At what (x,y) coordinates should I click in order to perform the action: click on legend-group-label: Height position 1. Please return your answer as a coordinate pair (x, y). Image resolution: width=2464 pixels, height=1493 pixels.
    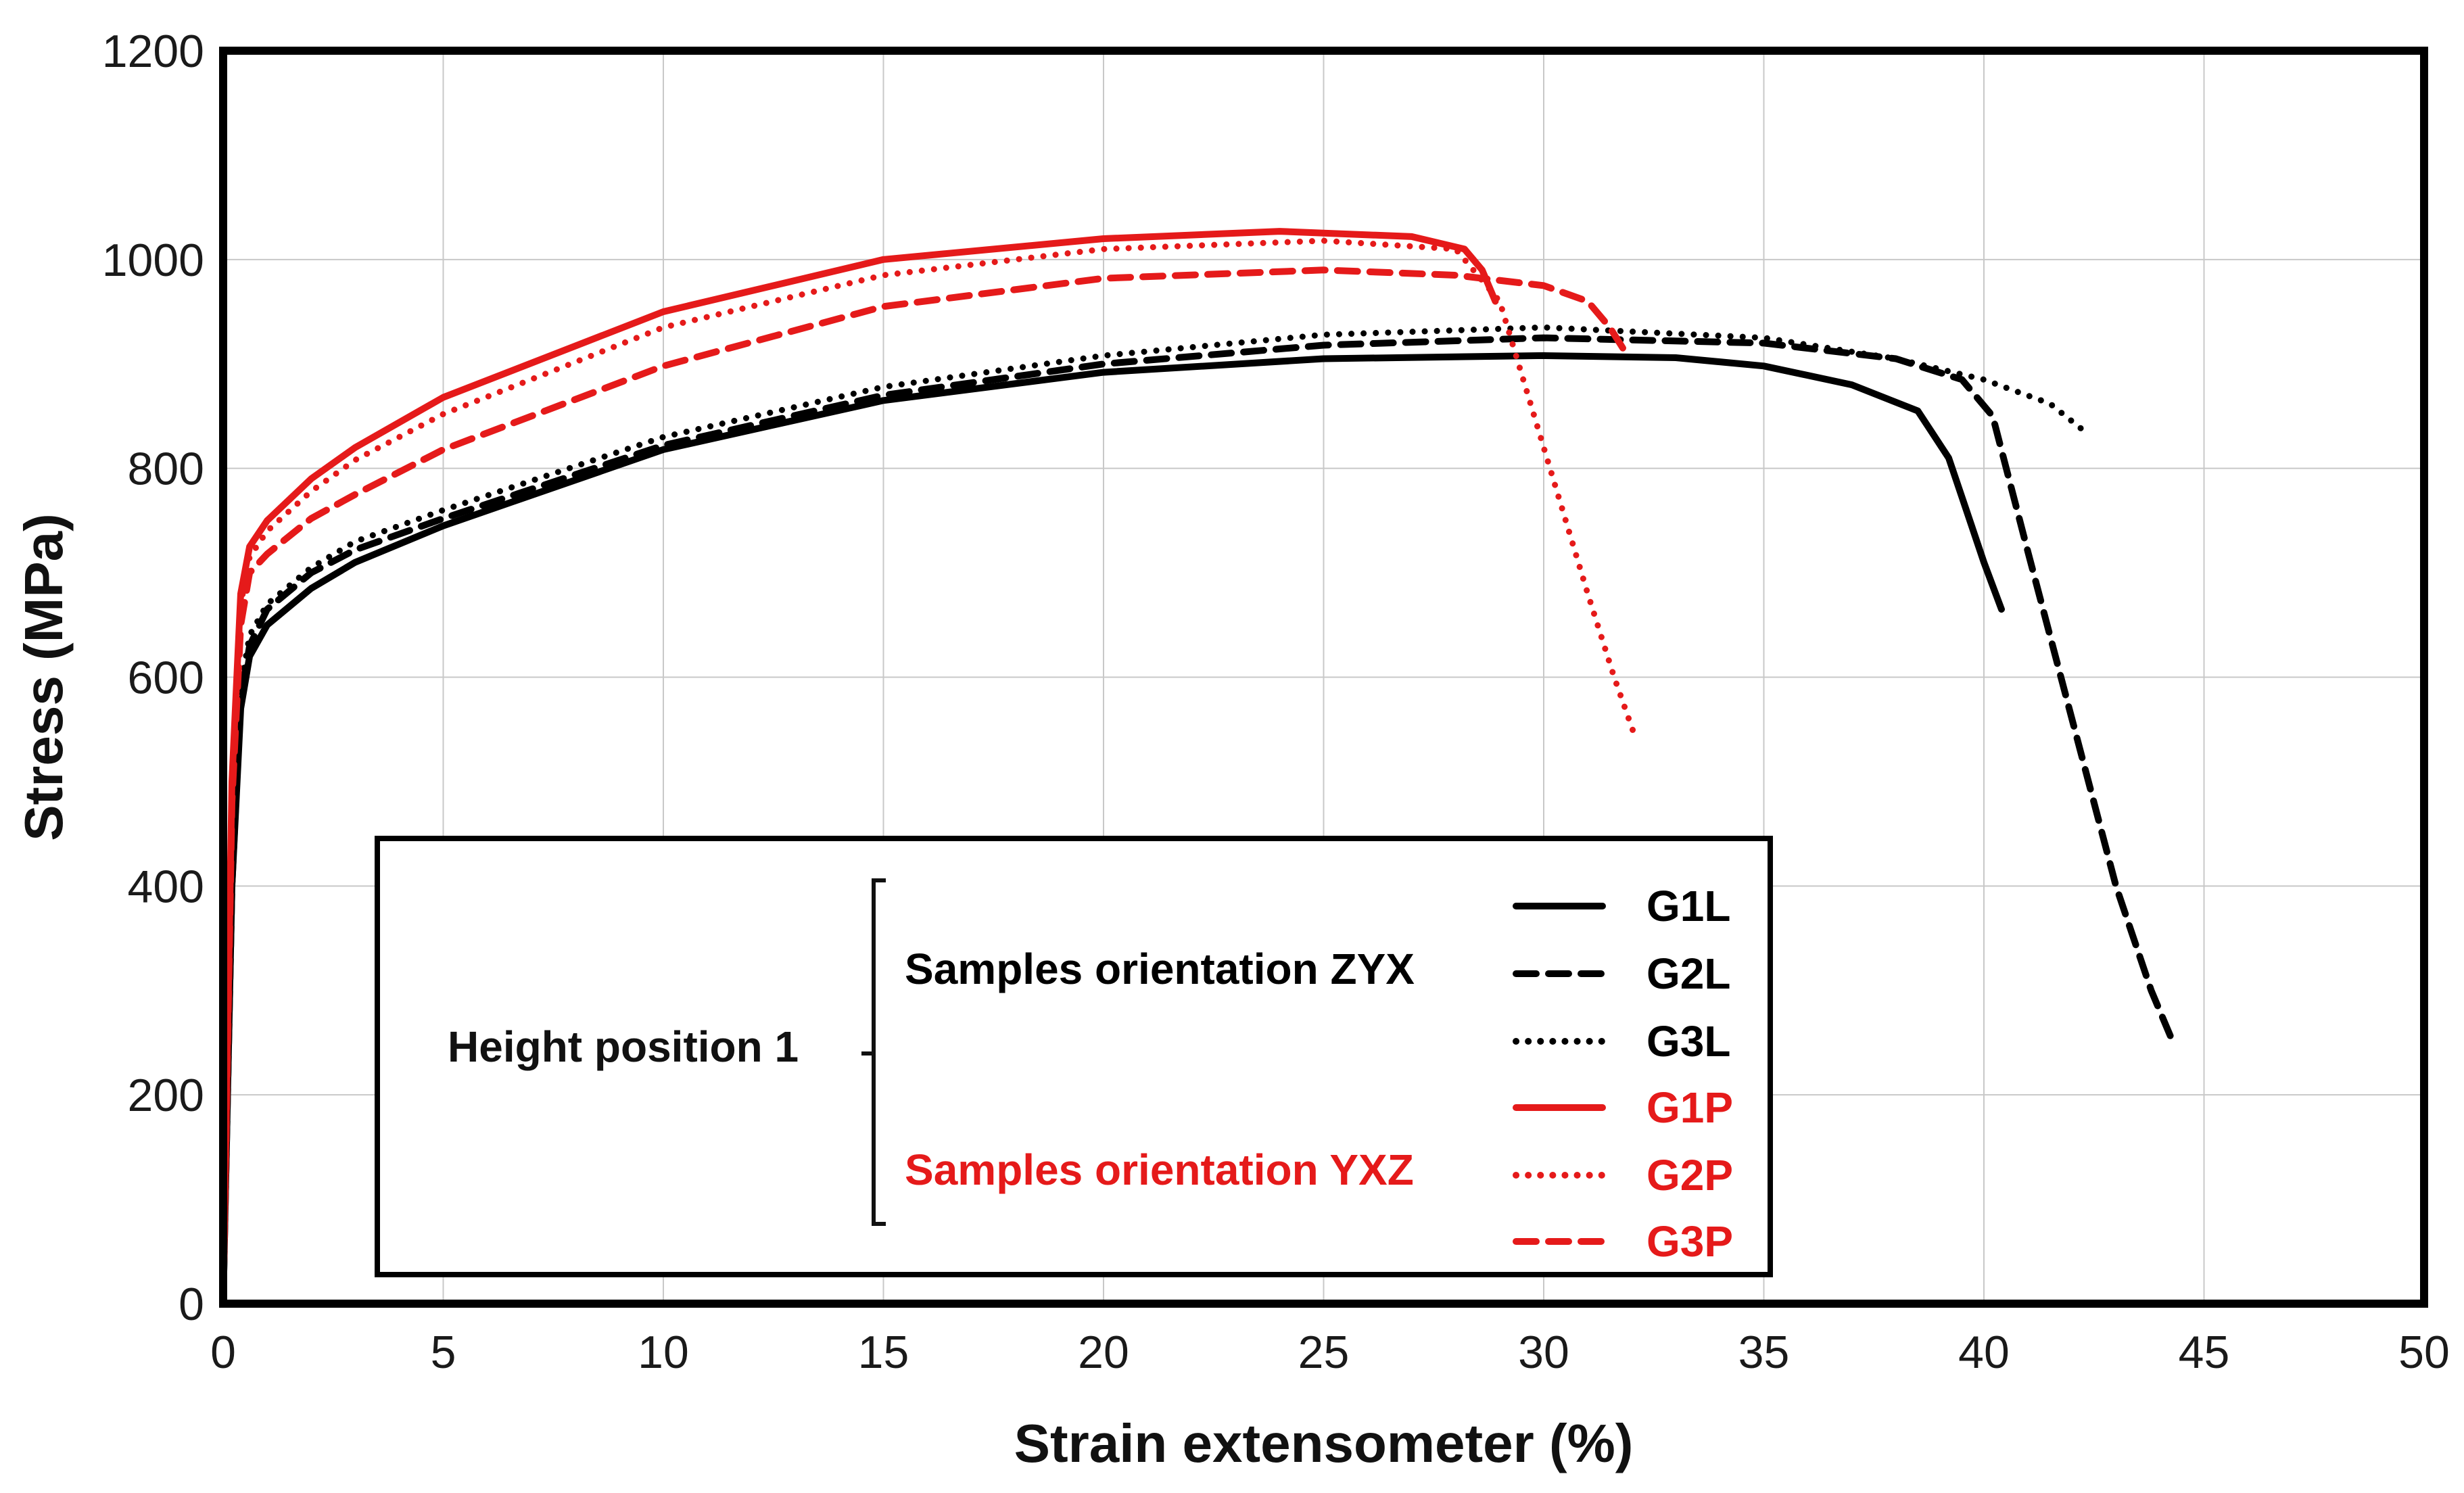
    Looking at the image, I should click on (623, 1046).